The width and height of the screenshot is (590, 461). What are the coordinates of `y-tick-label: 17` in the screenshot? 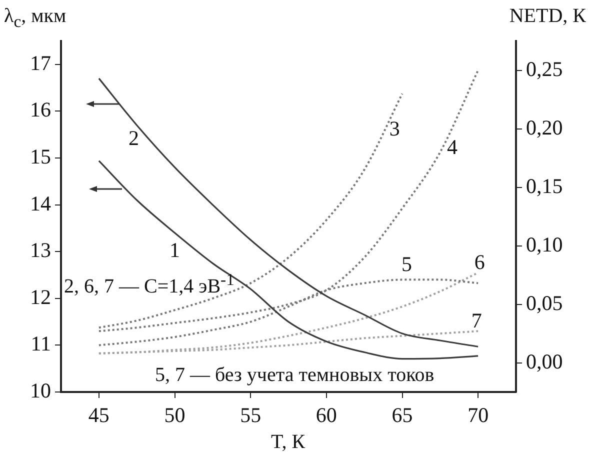 It's located at (40, 62).